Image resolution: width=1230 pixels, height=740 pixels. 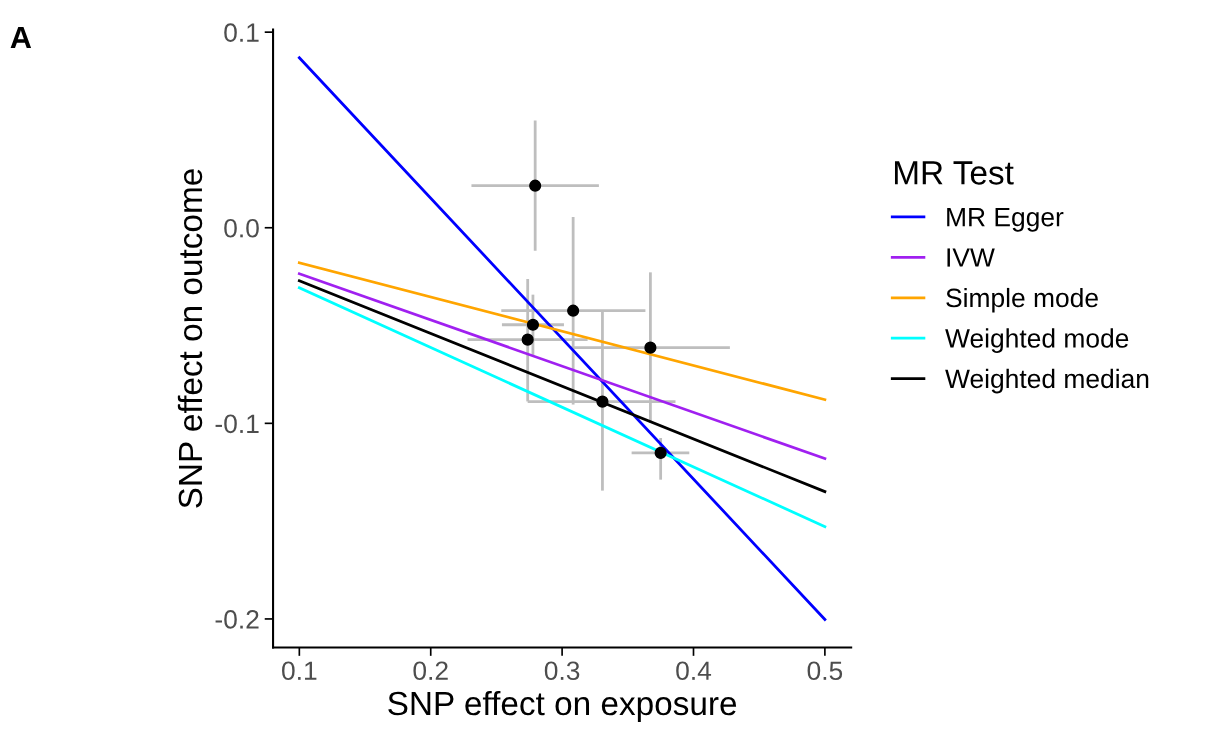 What do you see at coordinates (241, 32) in the screenshot?
I see `y-tick-label: 0.1` at bounding box center [241, 32].